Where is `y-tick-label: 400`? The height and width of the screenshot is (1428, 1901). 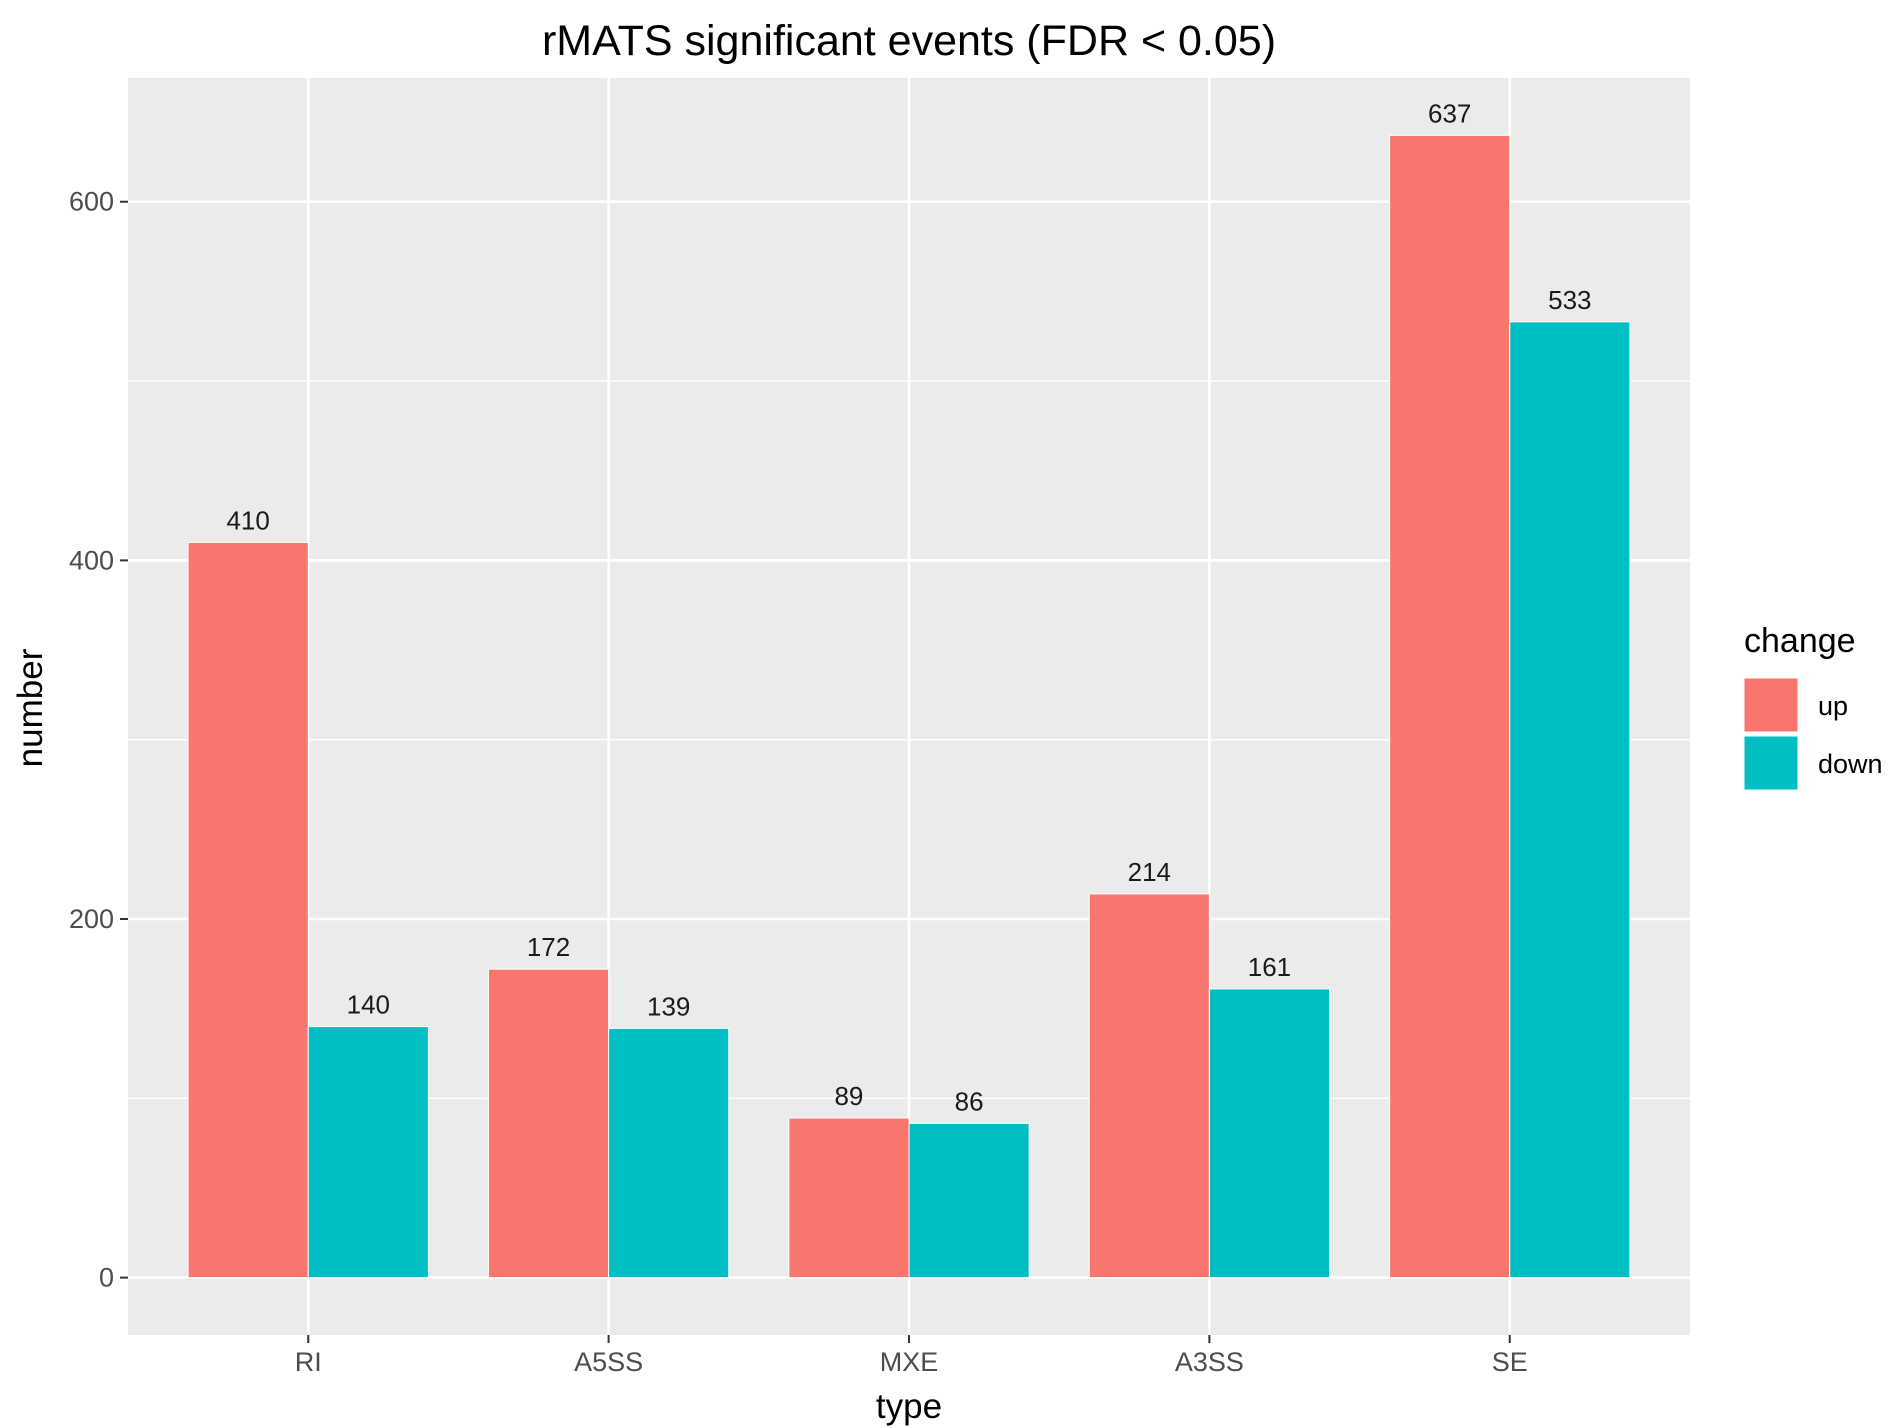 y-tick-label: 400 is located at coordinates (91, 560).